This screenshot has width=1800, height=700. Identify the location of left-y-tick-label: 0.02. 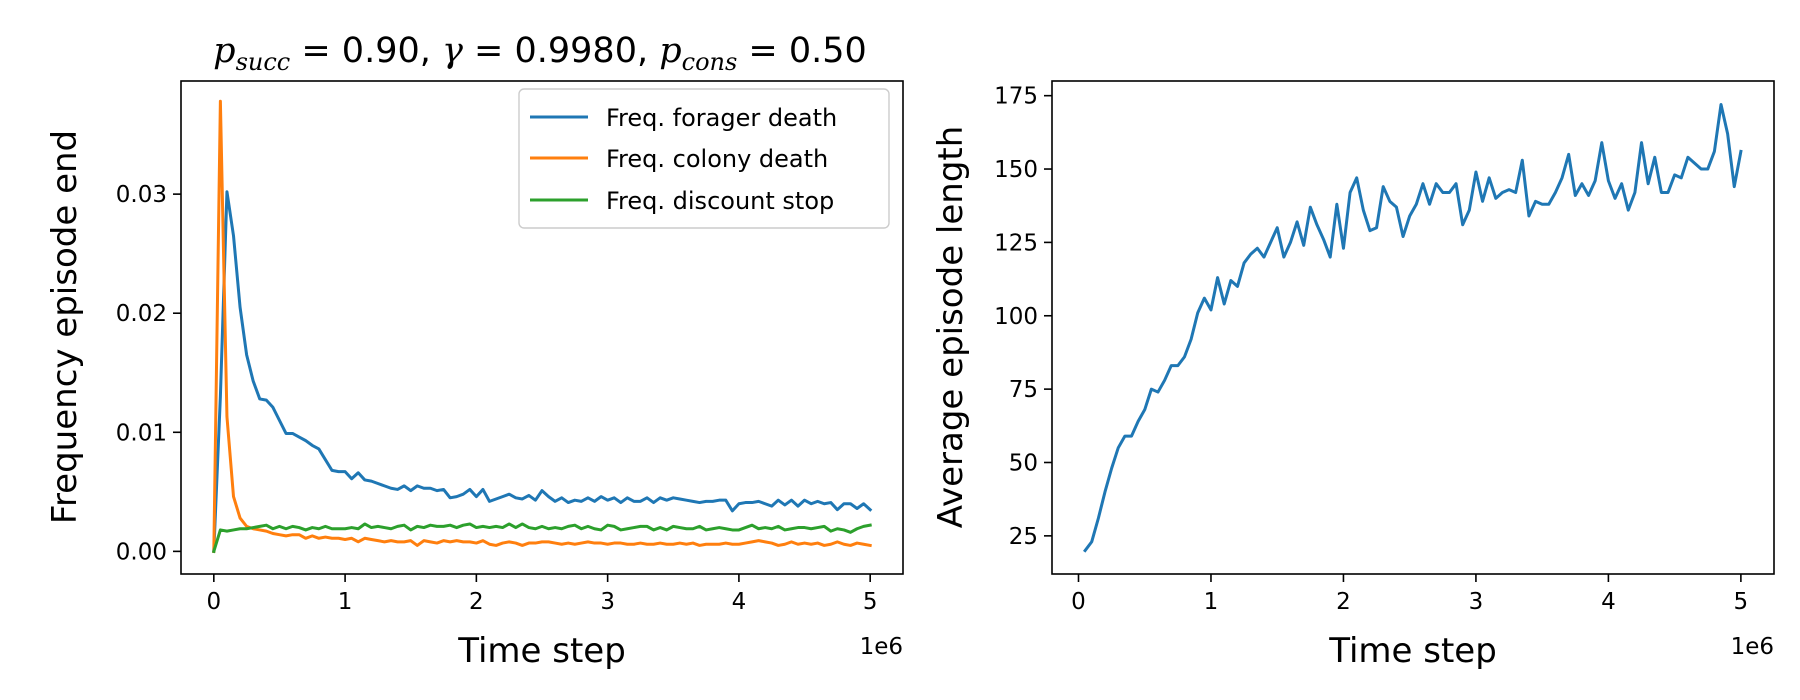
(141, 314).